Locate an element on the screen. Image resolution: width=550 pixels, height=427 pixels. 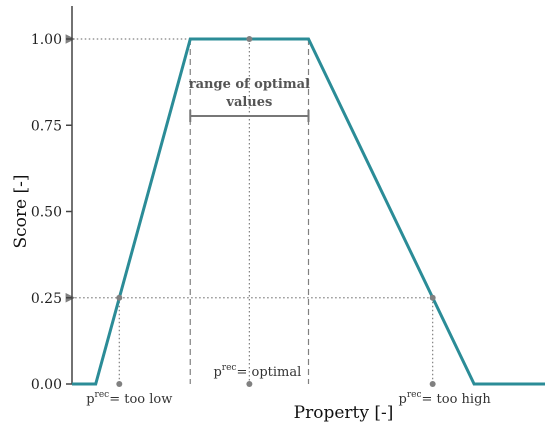
y-tick-label: 1.00 is located at coordinates (46, 40).